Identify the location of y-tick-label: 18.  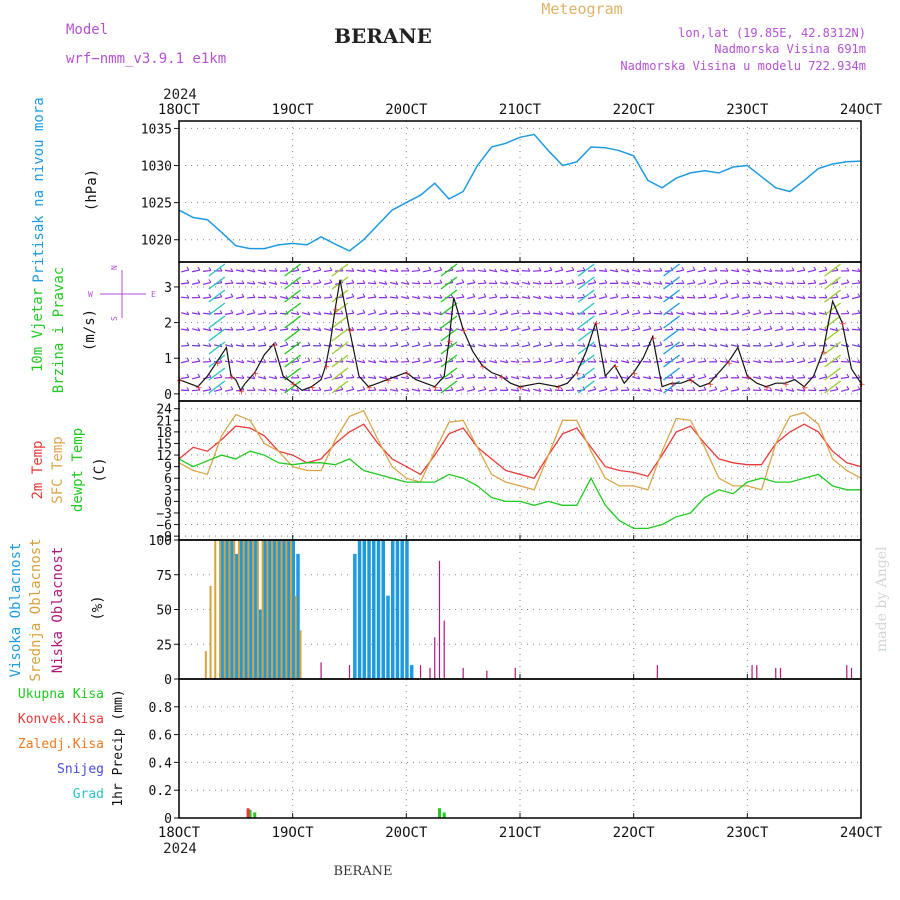
(164, 433).